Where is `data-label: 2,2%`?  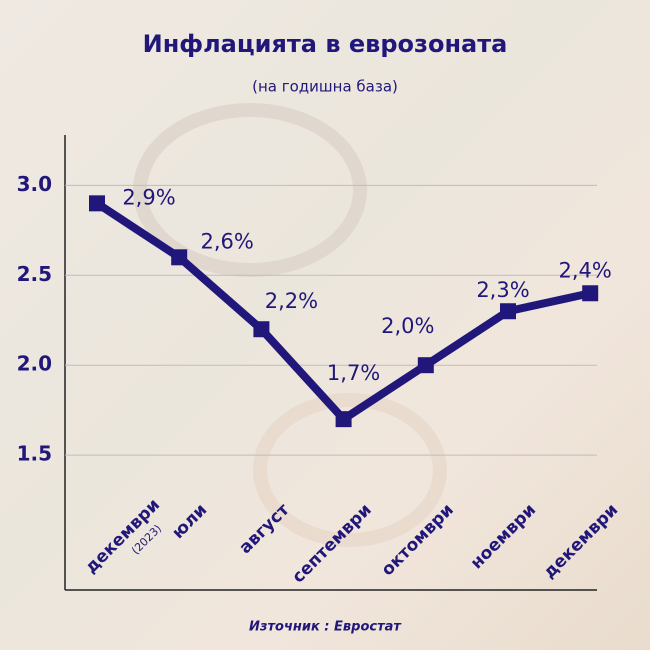 data-label: 2,2% is located at coordinates (291, 301).